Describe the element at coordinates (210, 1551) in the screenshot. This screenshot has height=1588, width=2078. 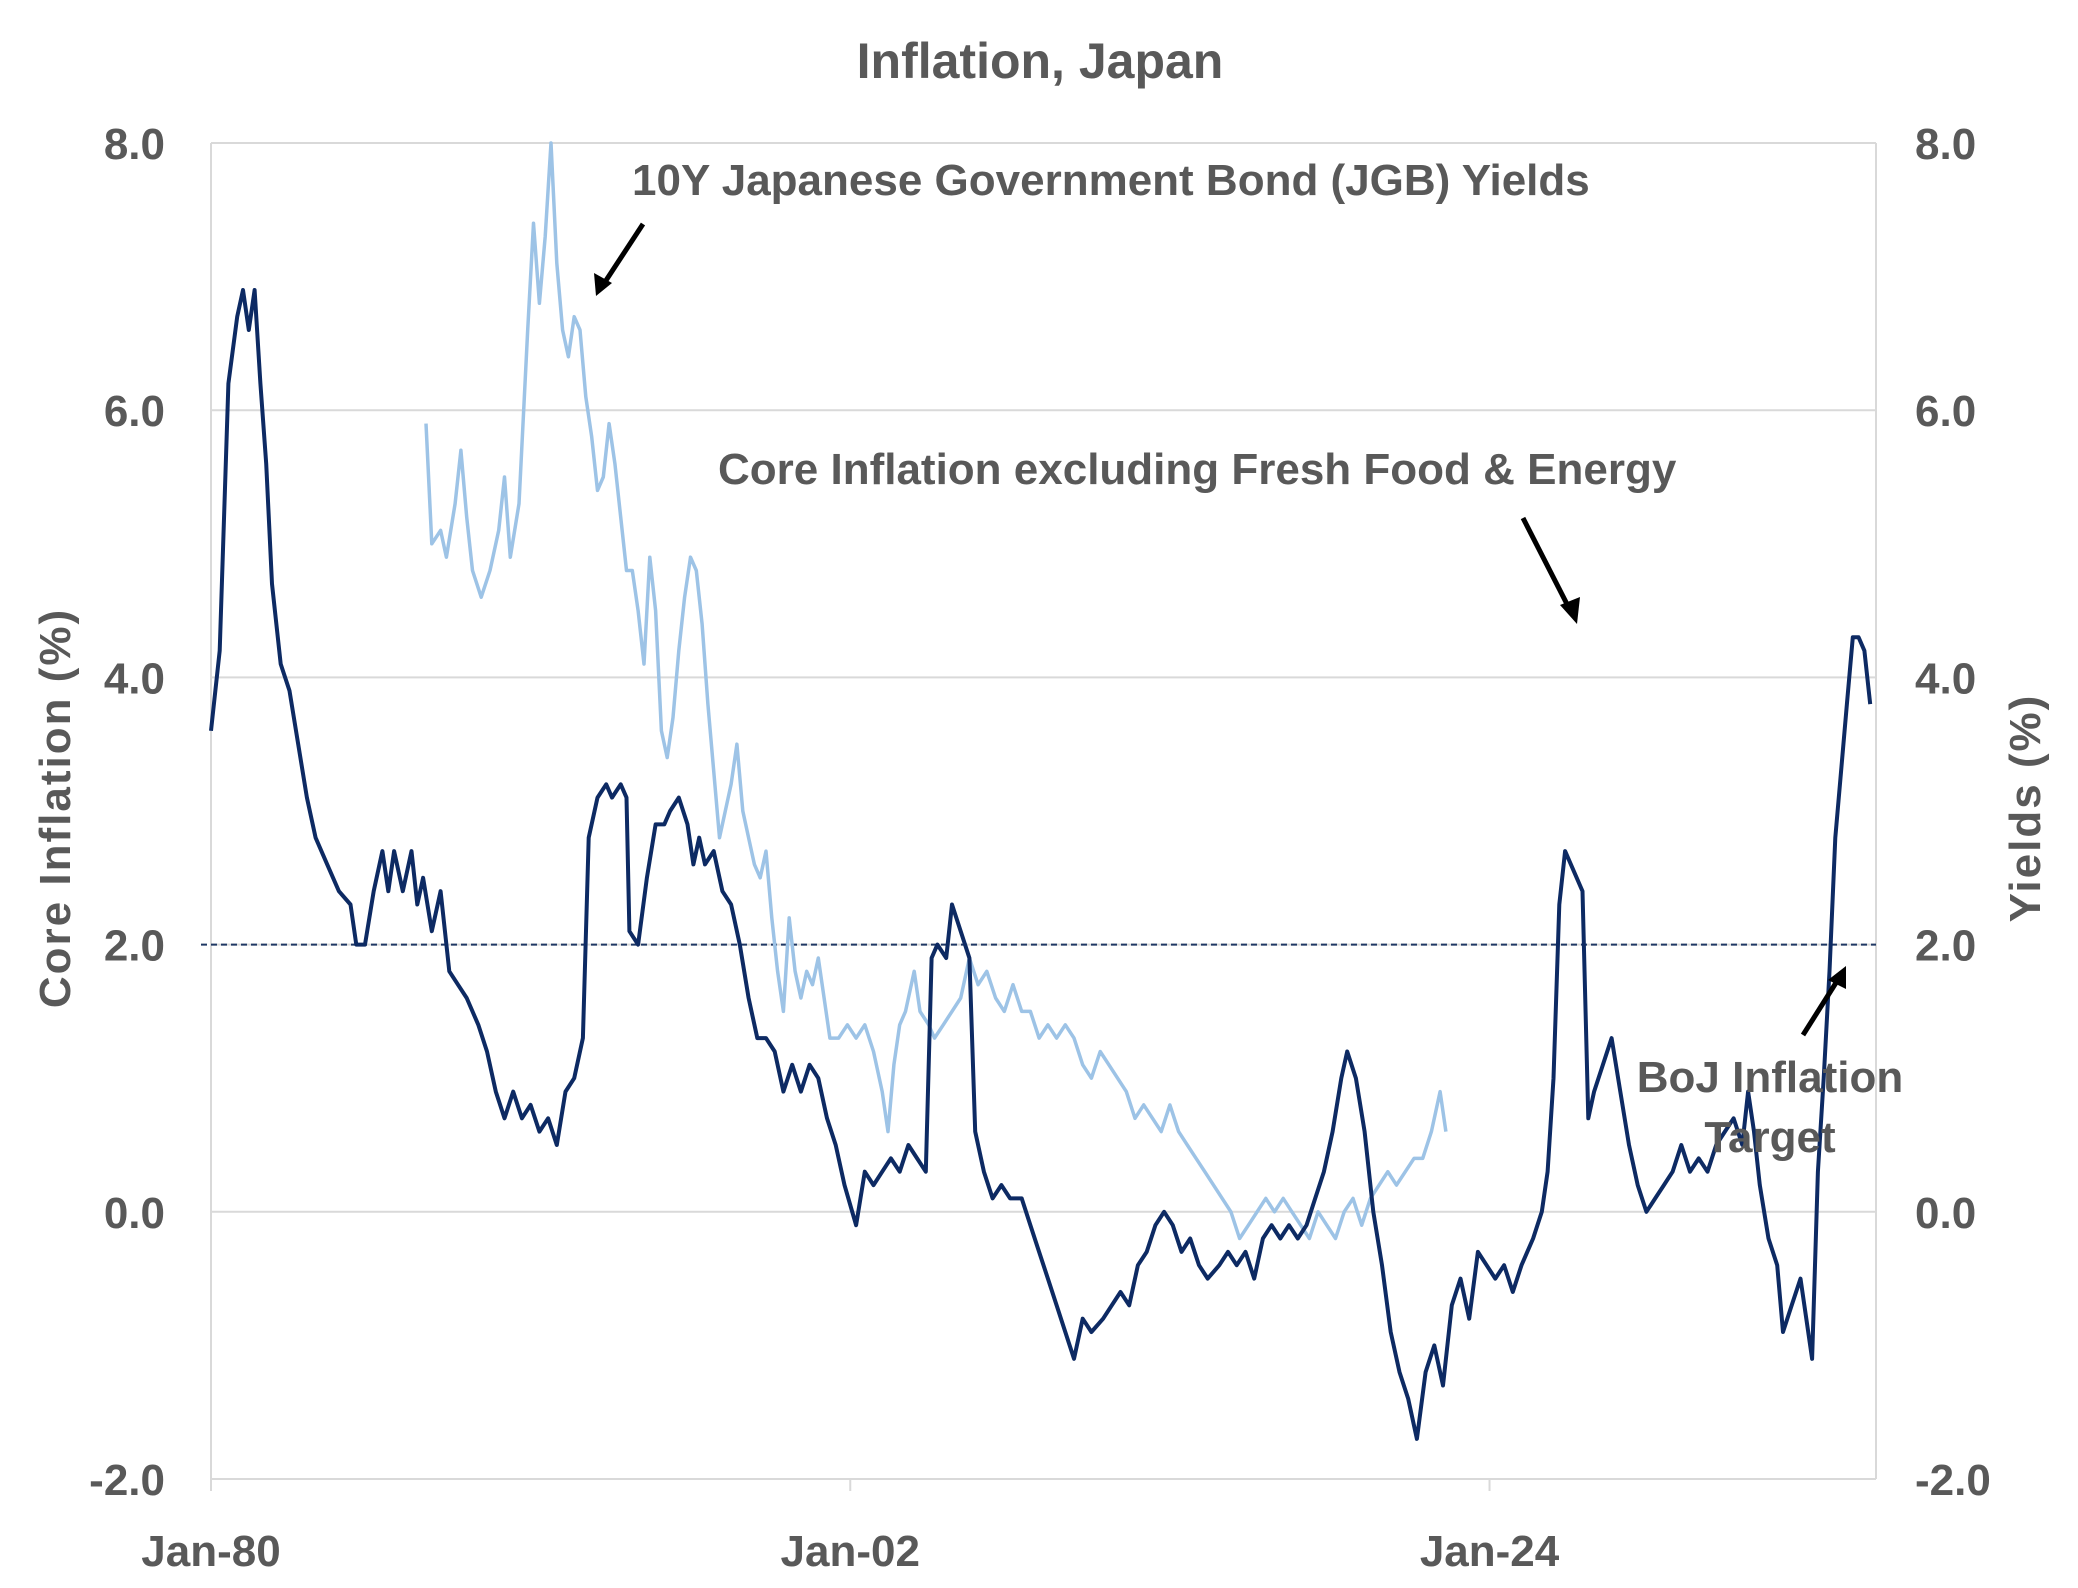
I see `x-tick-label: Jan-80` at that location.